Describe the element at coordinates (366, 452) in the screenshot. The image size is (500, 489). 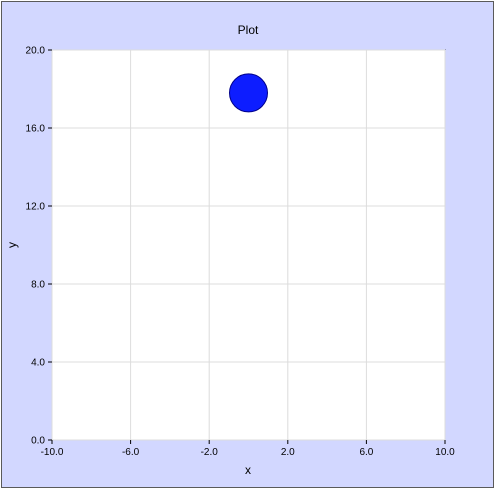
I see `x-tick-label: 6.0` at that location.